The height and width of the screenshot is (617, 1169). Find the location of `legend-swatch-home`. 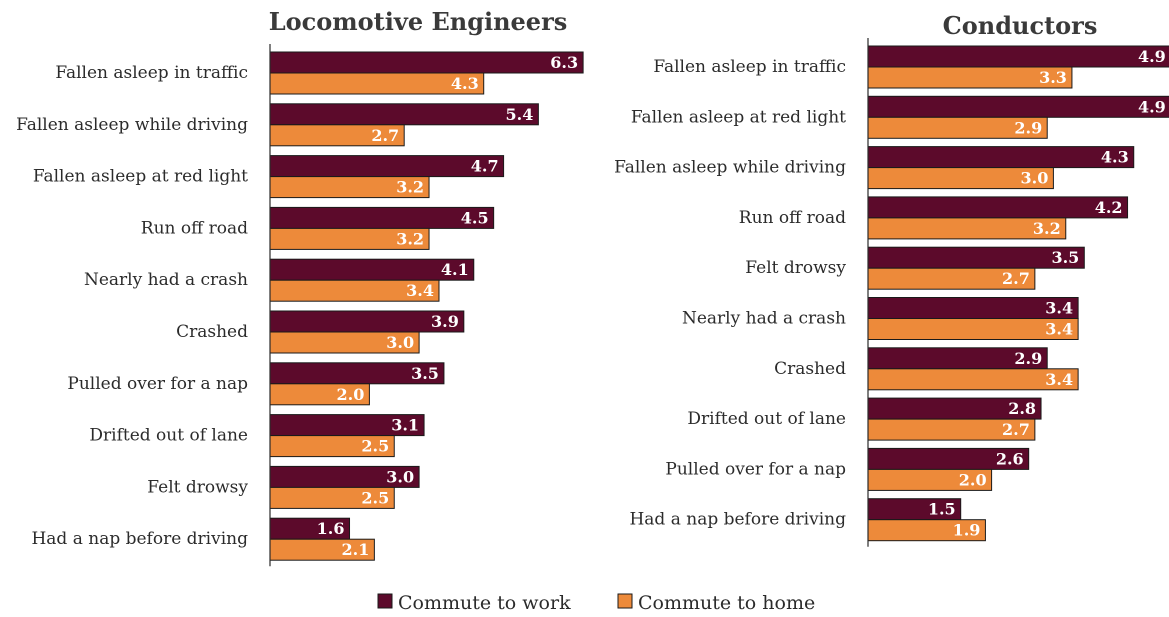

legend-swatch-home is located at coordinates (625, 601).